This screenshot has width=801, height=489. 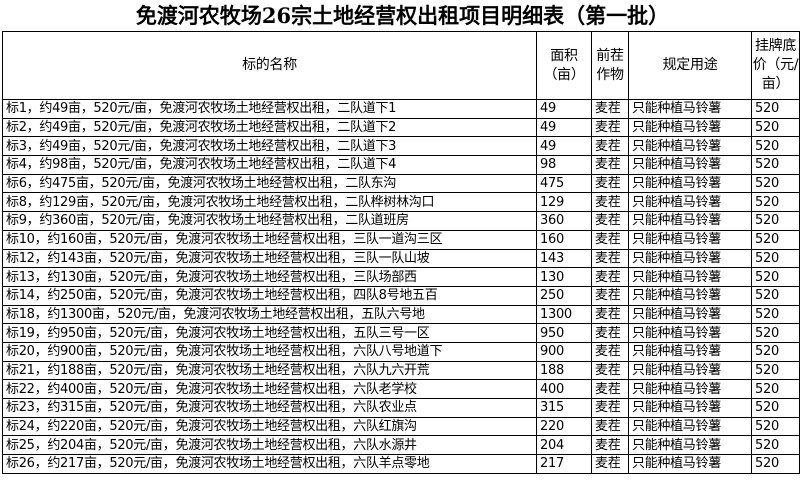 What do you see at coordinates (269, 258) in the screenshot?
I see `cell-name: 标12，约143亩，520元/亩，免渡河农牧场土地经营权出租，三队一队山坡` at bounding box center [269, 258].